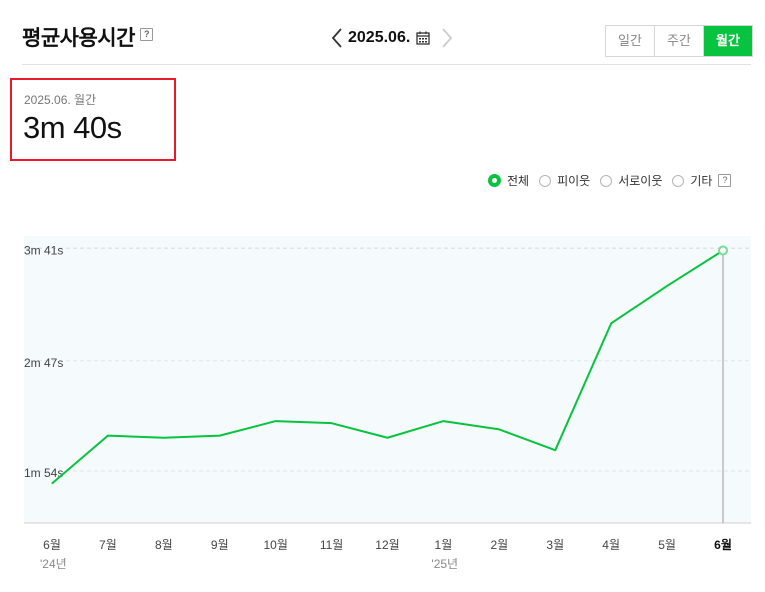  I want to click on summary-period-label: 2025.06. 월간, so click(60, 100).